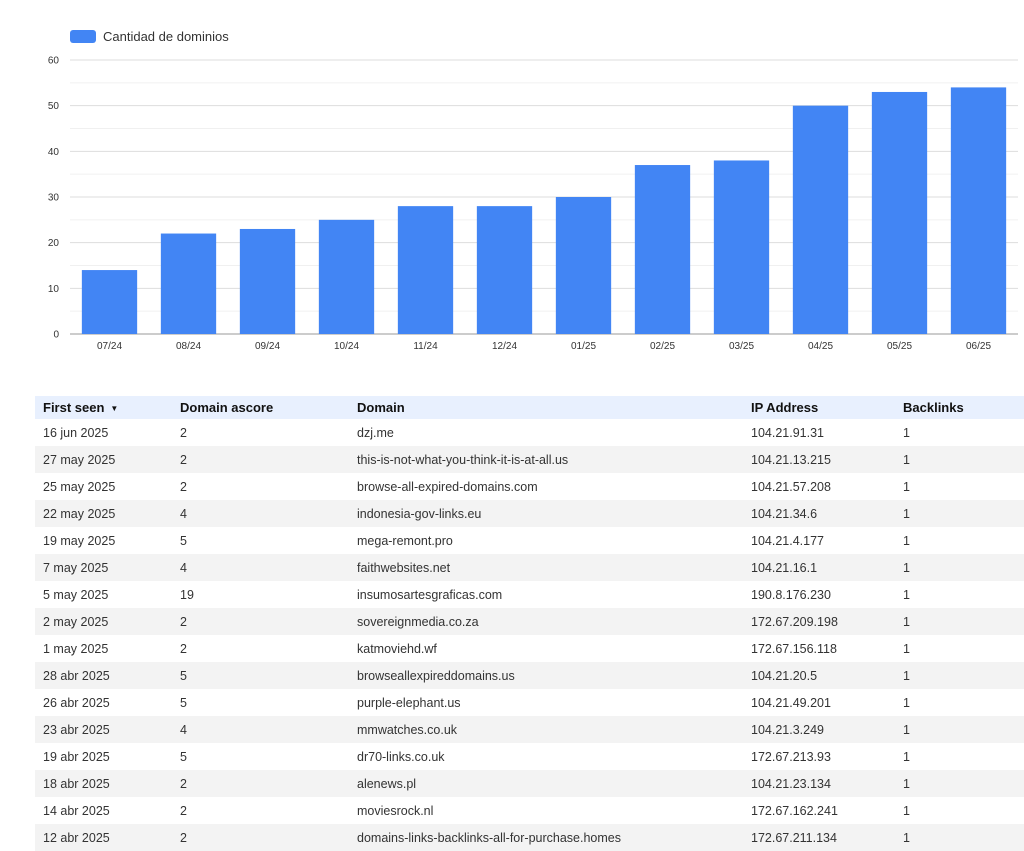  What do you see at coordinates (76, 594) in the screenshot?
I see `first-seen-cell: 5 may 2025` at bounding box center [76, 594].